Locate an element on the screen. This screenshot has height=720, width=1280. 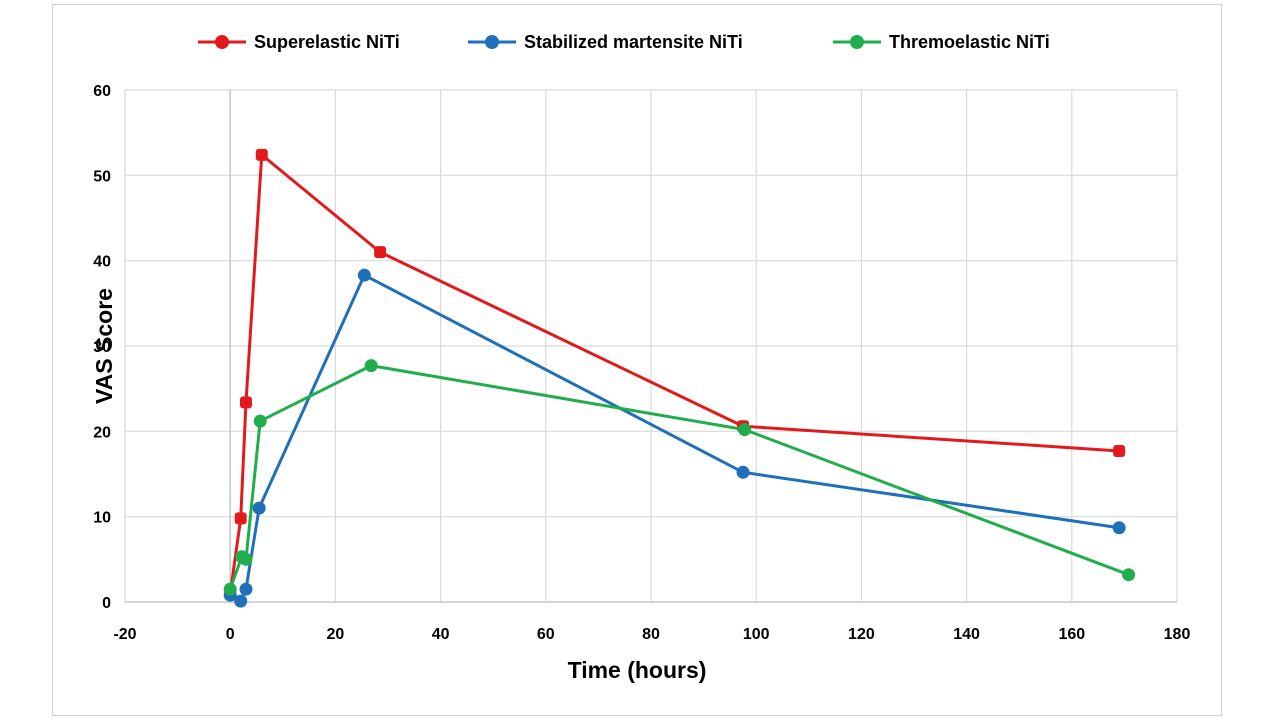
legend-item: Thremoelastic NiTi is located at coordinates (941, 42).